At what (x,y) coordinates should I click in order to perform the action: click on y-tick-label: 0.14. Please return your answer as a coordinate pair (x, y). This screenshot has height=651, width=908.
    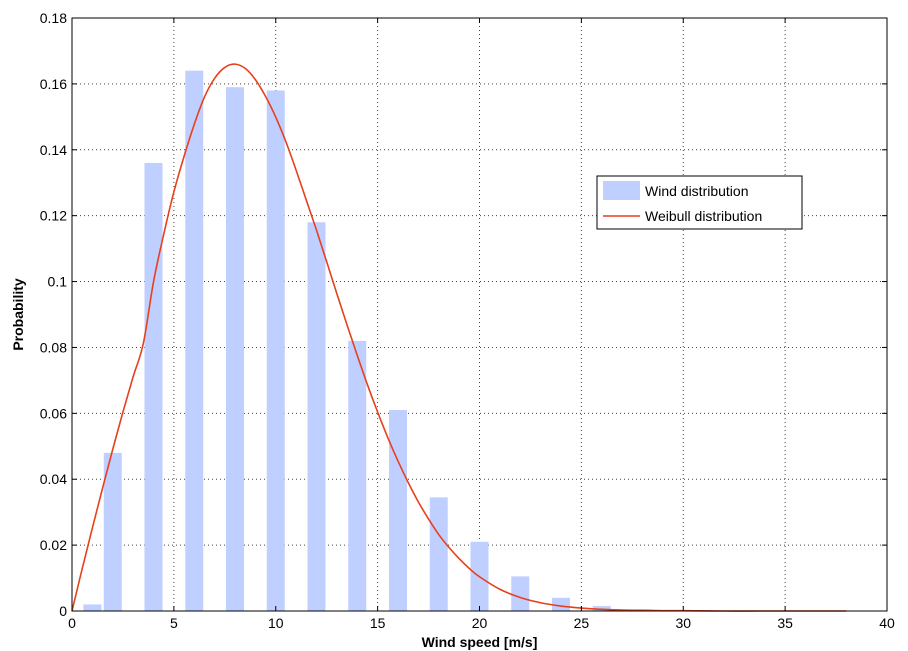
    Looking at the image, I should click on (53, 150).